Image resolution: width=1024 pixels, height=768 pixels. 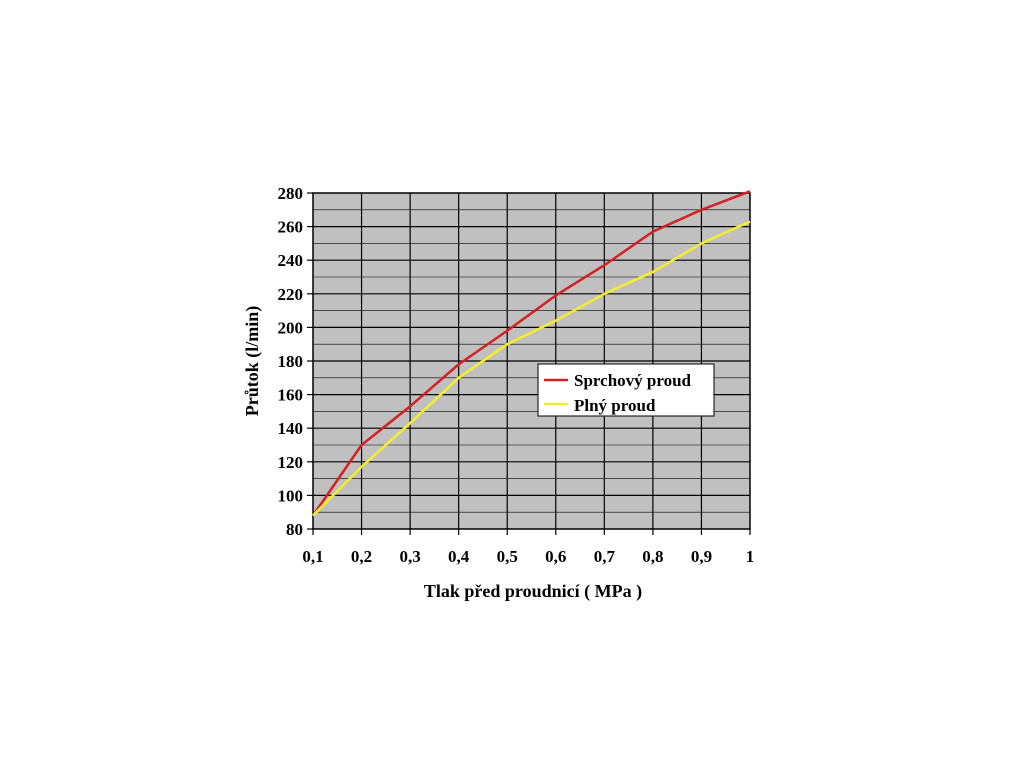 What do you see at coordinates (605, 556) in the screenshot?
I see `x-tick-label: 0,7` at bounding box center [605, 556].